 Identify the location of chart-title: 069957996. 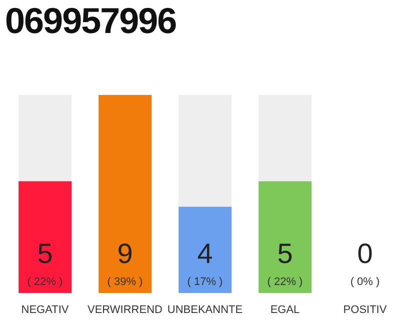
(90, 21).